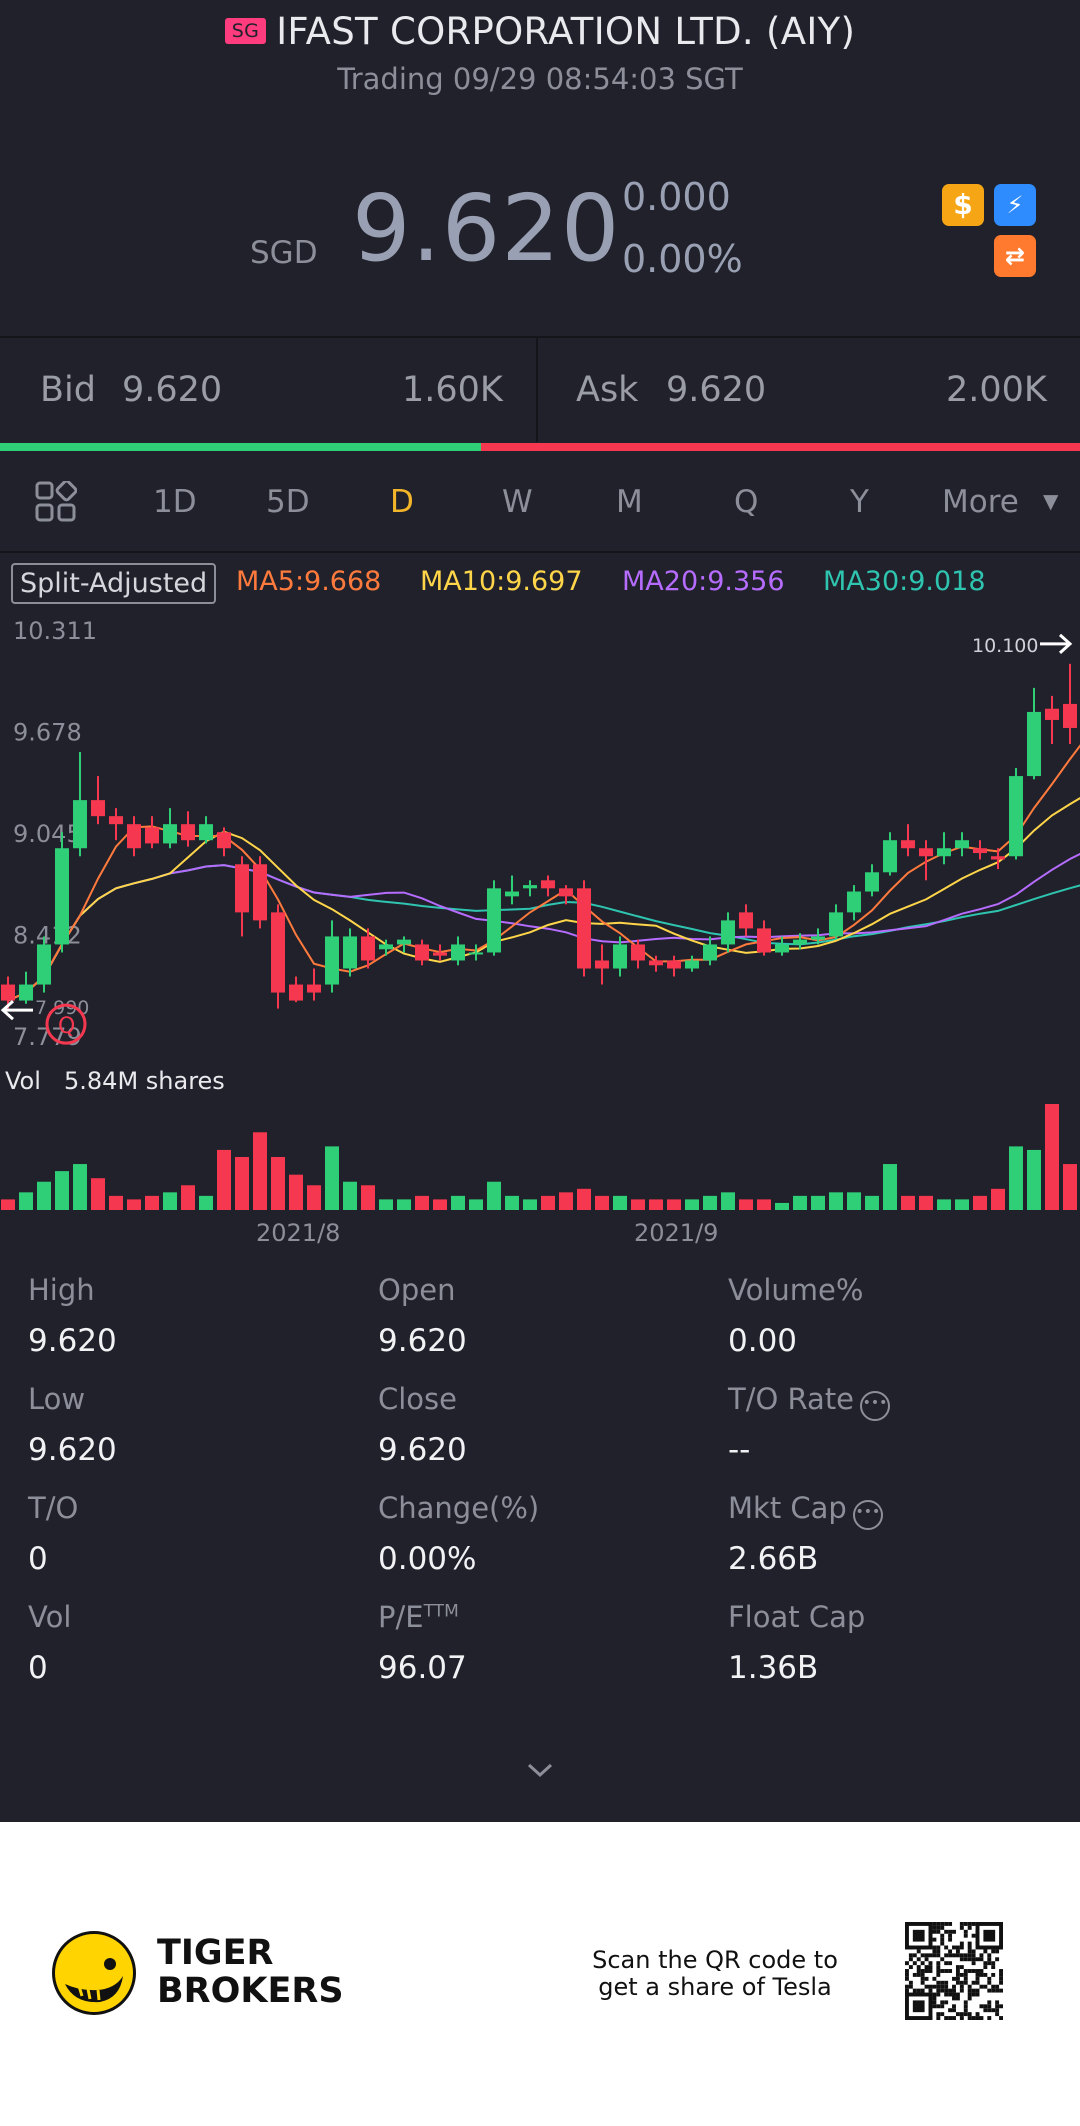 The image size is (1080, 2126). Describe the element at coordinates (250, 1972) in the screenshot. I see `brand-name: TIGER BROKERS` at that location.